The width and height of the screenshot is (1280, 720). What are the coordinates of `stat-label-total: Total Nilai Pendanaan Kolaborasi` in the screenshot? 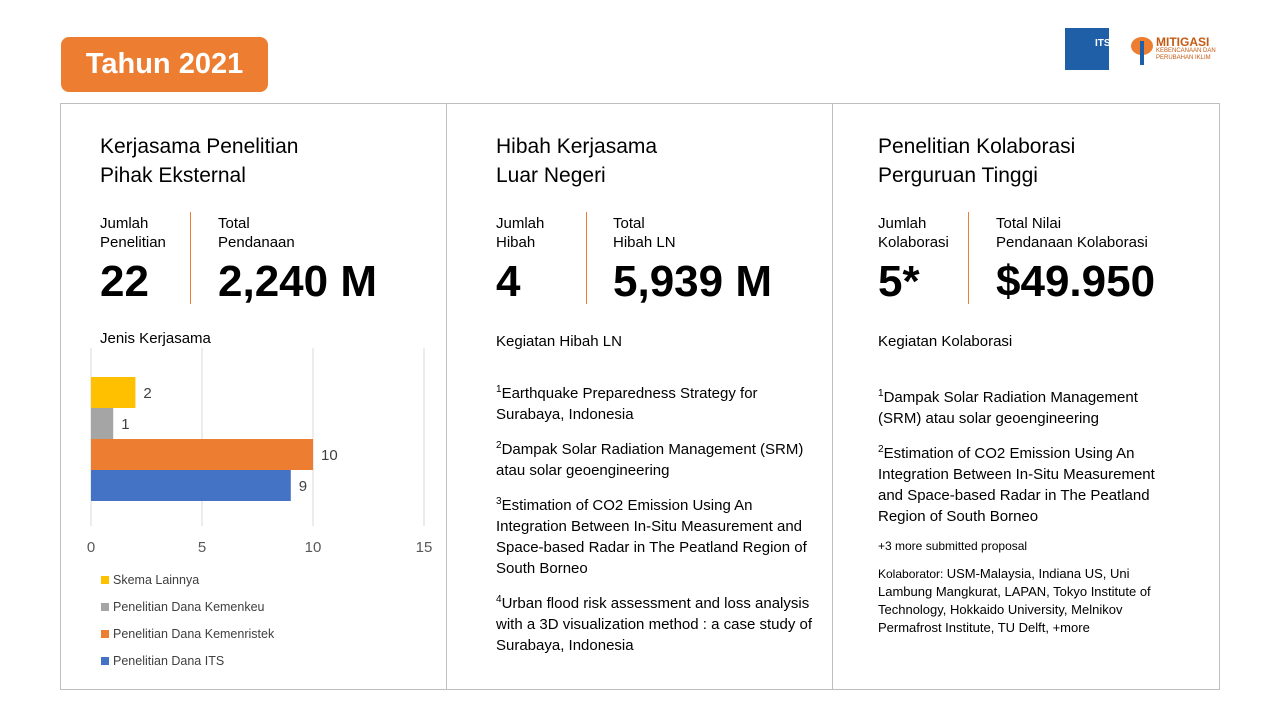 It's located at (1072, 233).